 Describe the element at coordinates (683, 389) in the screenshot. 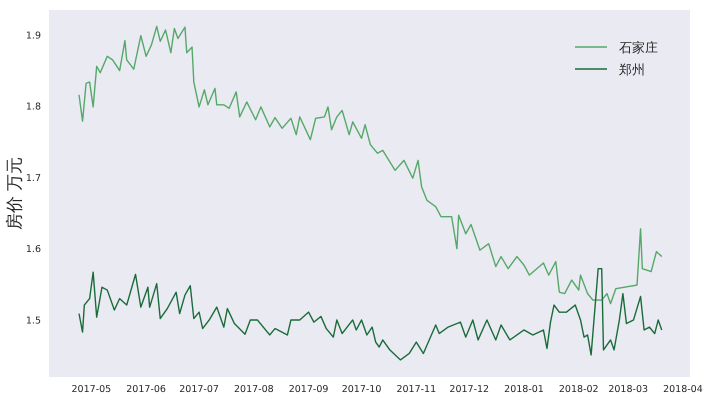

I see `x-tick-label: 2018-04` at that location.